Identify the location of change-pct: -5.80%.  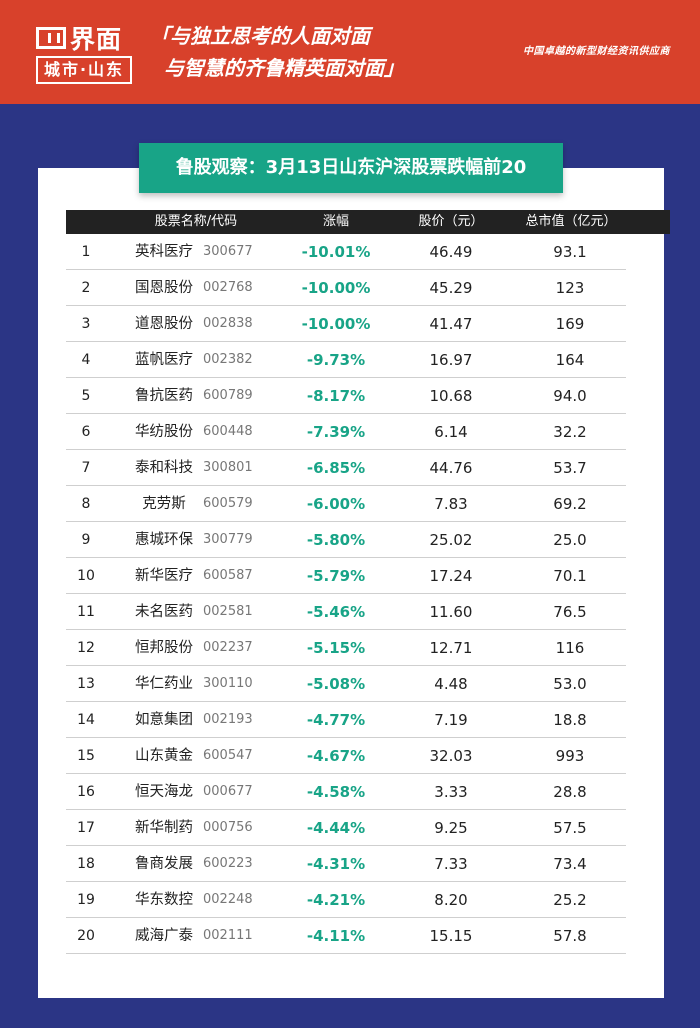
(336, 540).